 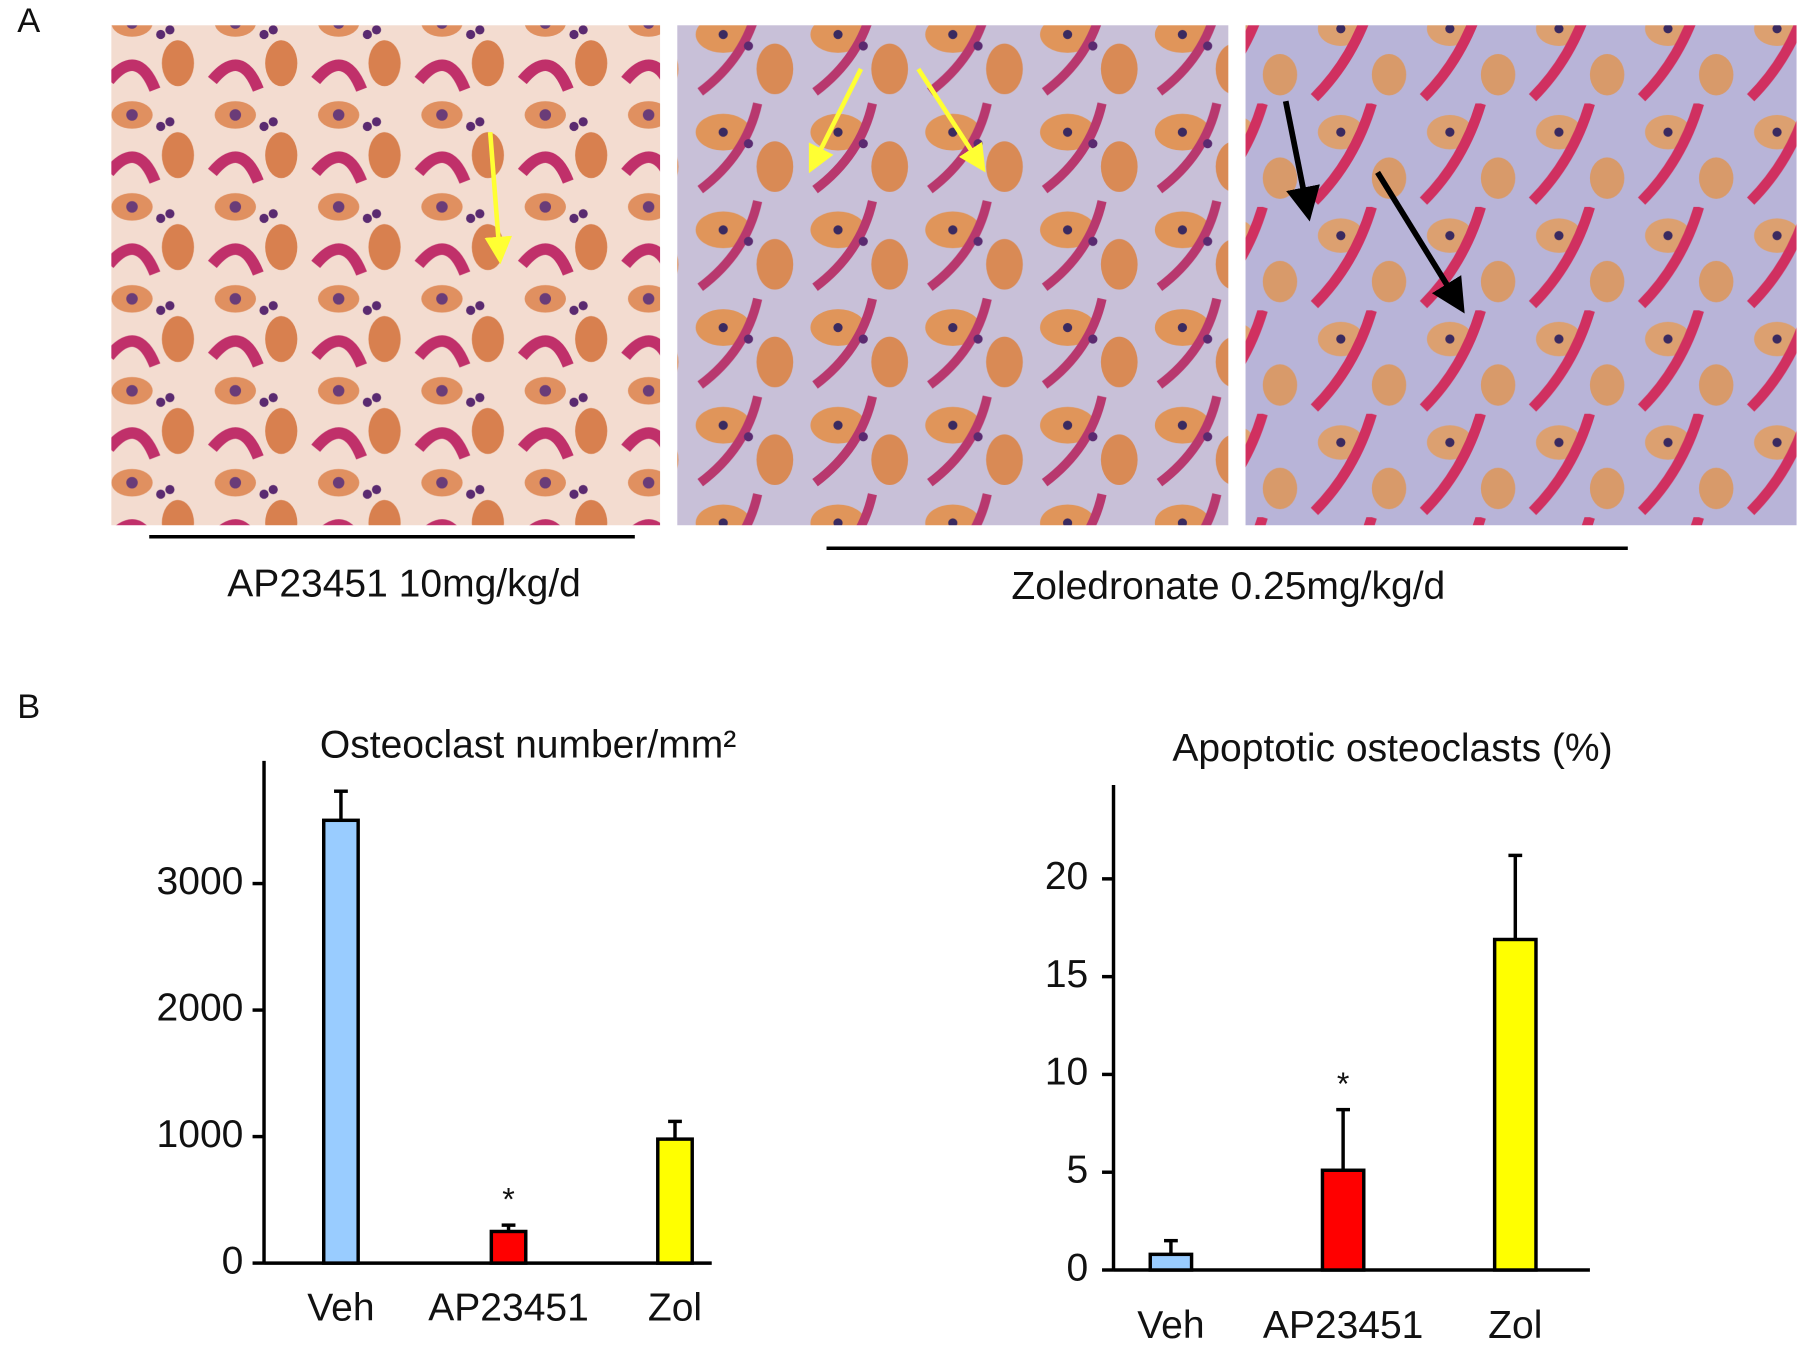 What do you see at coordinates (28, 707) in the screenshot?
I see `panel-label: B` at bounding box center [28, 707].